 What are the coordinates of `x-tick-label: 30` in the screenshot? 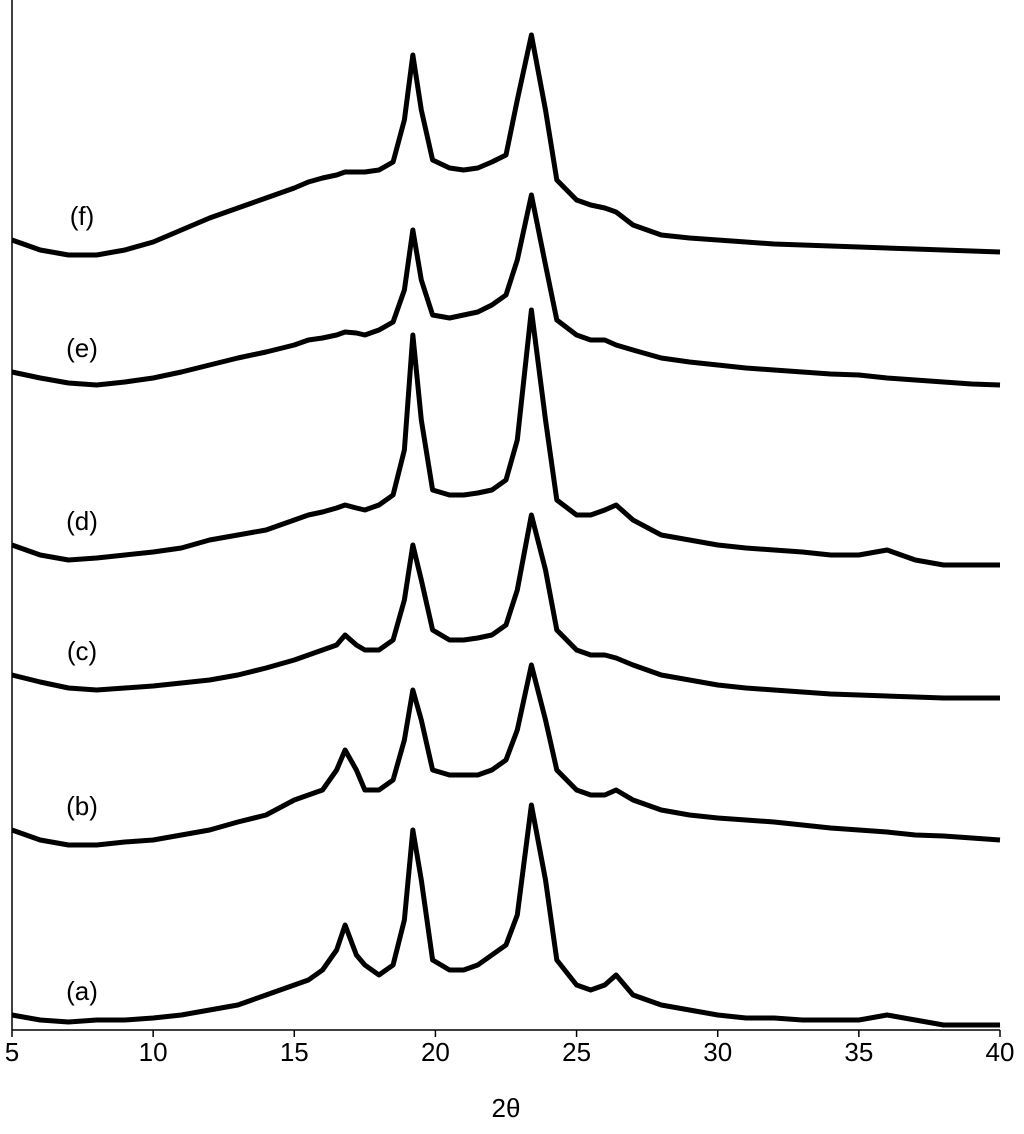 It's located at (717, 1052).